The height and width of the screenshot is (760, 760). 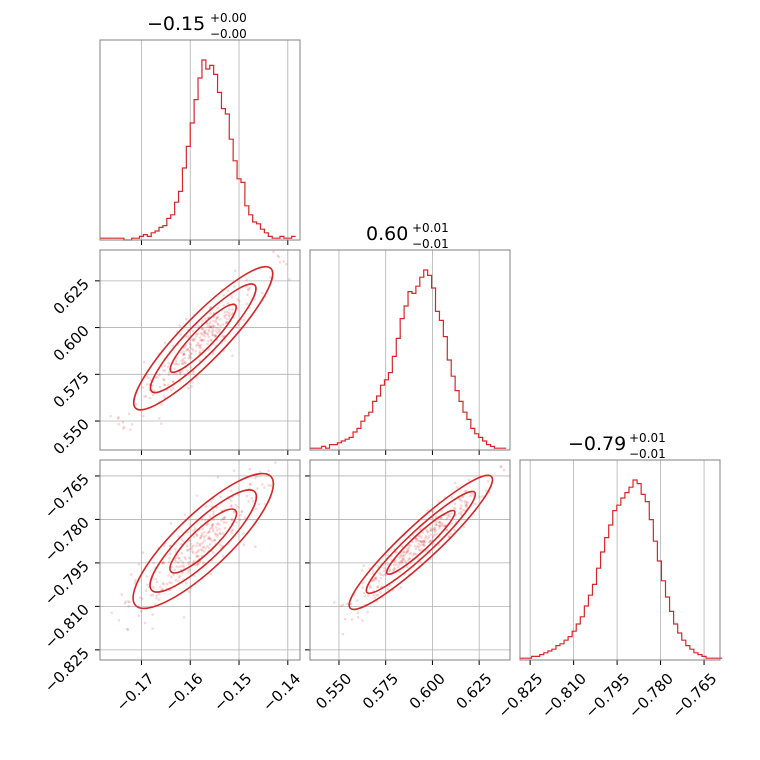 I want to click on title-minus: −0.00, so click(x=228, y=34).